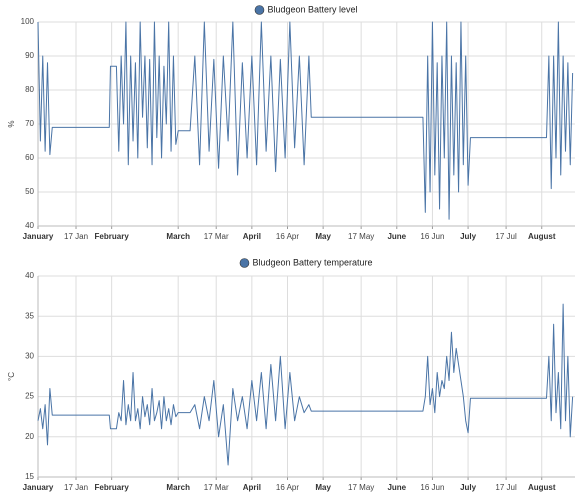  What do you see at coordinates (29, 89) in the screenshot?
I see `y-tick-label: 80` at bounding box center [29, 89].